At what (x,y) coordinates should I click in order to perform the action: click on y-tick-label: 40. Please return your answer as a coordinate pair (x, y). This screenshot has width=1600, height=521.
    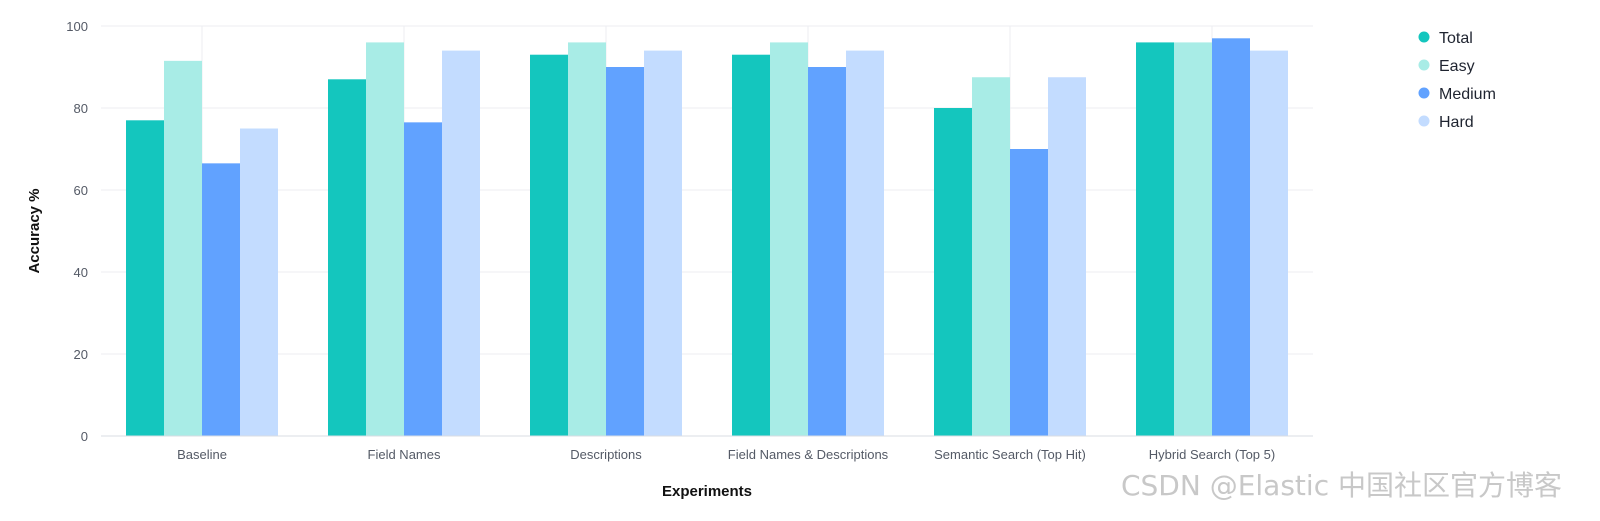
    Looking at the image, I should click on (81, 272).